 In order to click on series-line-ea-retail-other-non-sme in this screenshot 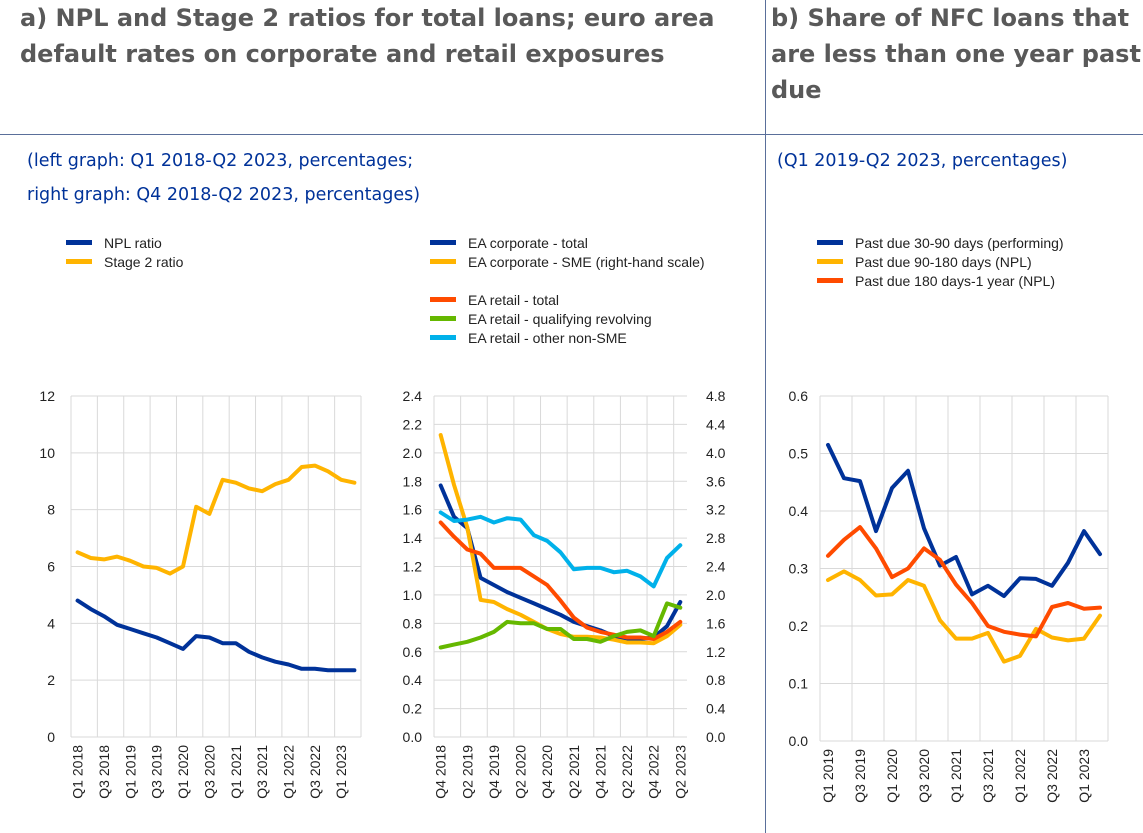, I will do `click(560, 549)`.